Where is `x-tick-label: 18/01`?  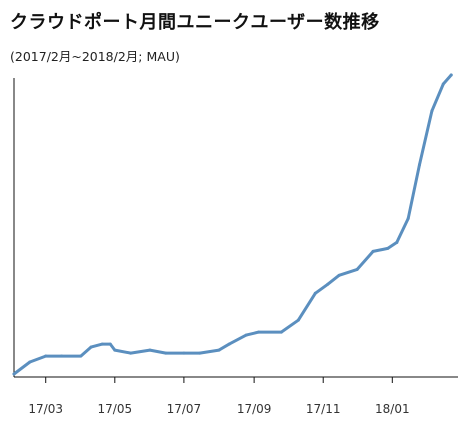 x-tick-label: 18/01 is located at coordinates (392, 409).